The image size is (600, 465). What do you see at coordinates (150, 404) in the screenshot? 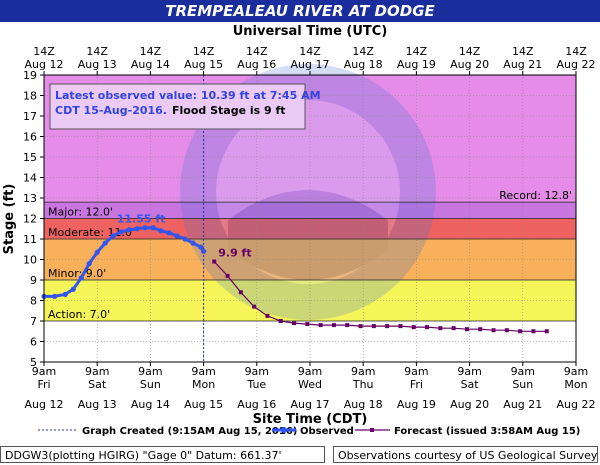
I see `bottom-tick-date: Aug 14` at bounding box center [150, 404].